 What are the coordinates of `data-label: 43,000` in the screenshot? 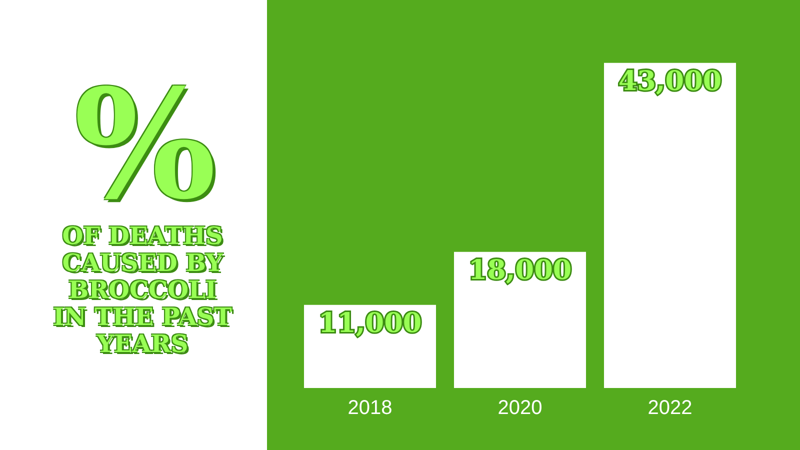 It's located at (670, 81).